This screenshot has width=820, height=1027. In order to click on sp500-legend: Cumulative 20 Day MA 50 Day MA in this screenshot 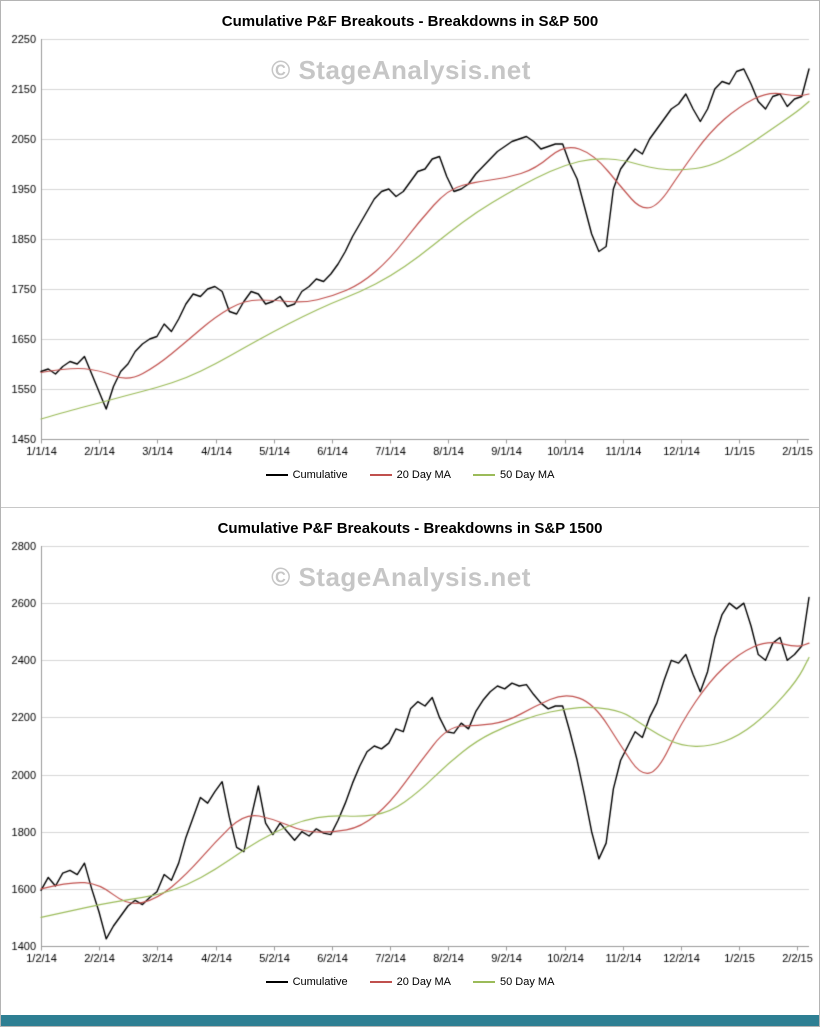, I will do `click(410, 475)`.